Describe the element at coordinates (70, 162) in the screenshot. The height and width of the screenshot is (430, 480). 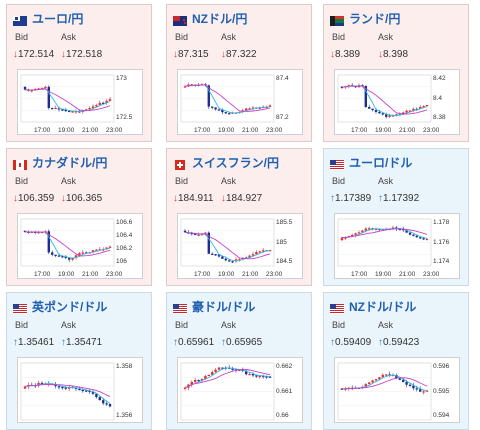
I see `pair-name-link: カナダドル/円` at that location.